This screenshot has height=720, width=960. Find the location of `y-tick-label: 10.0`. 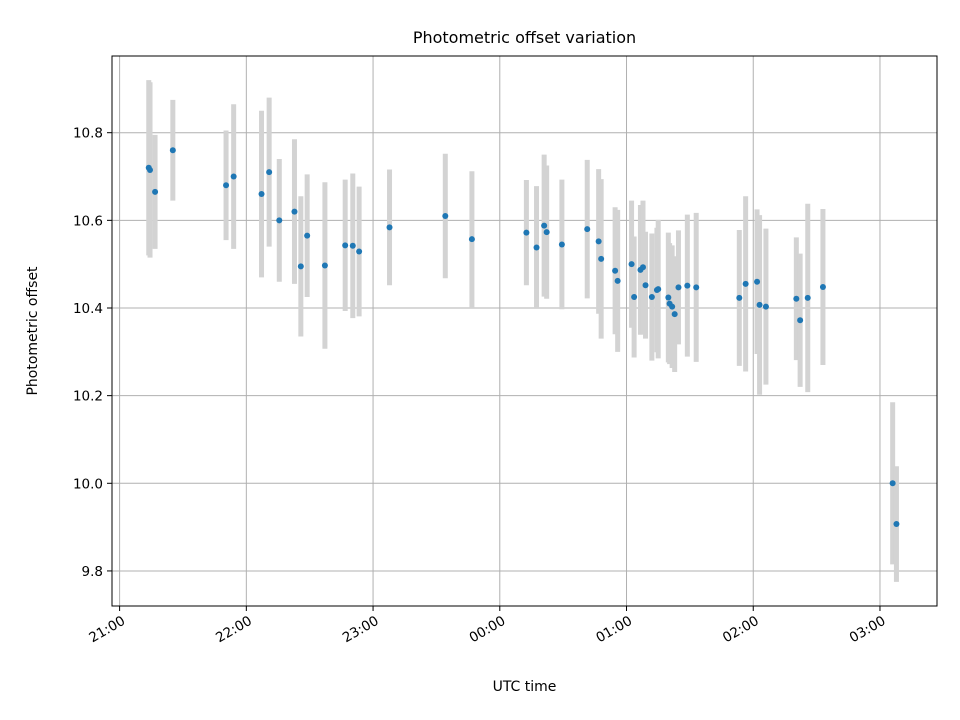

y-tick-label: 10.0 is located at coordinates (88, 484).